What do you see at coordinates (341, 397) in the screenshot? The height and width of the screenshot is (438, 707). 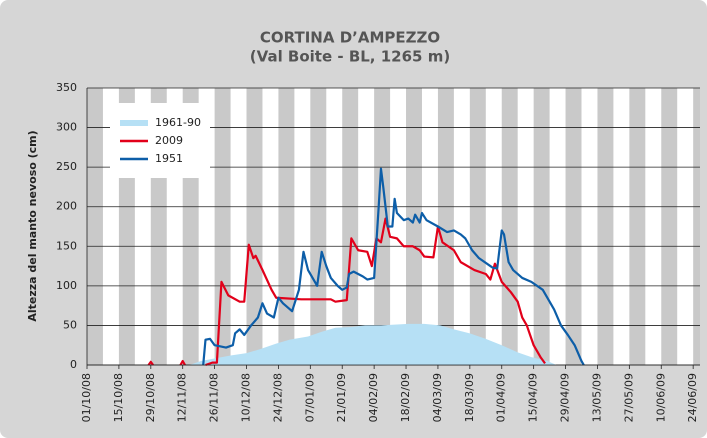 I see `x-tick-label: 21/01/09` at bounding box center [341, 397].